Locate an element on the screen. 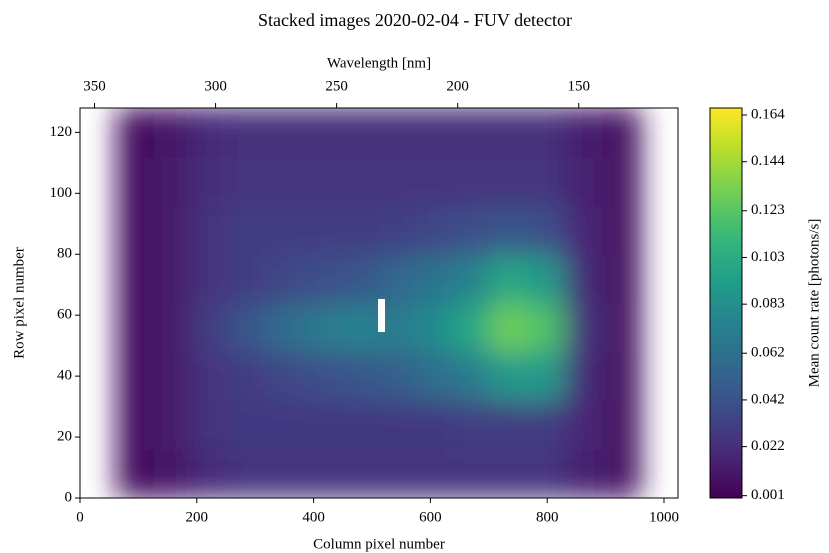  colorbar-tick-label: 0.001 is located at coordinates (768, 495).